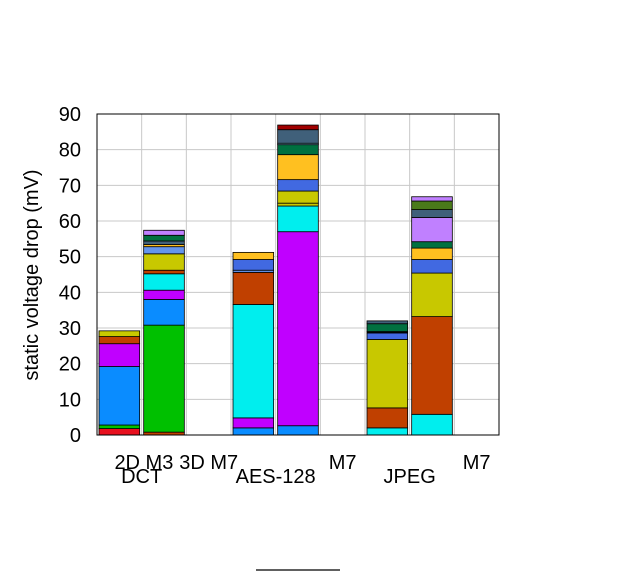 This screenshot has width=640, height=576. Describe the element at coordinates (410, 477) in the screenshot. I see `x-group-label: JPEG` at that location.